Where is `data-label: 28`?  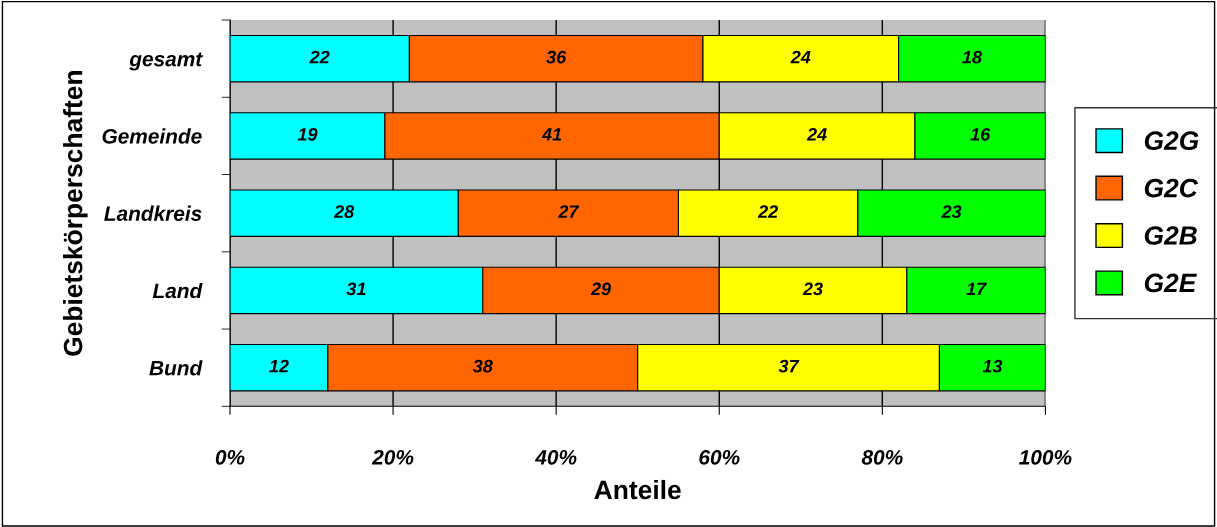
data-label: 28 is located at coordinates (344, 212).